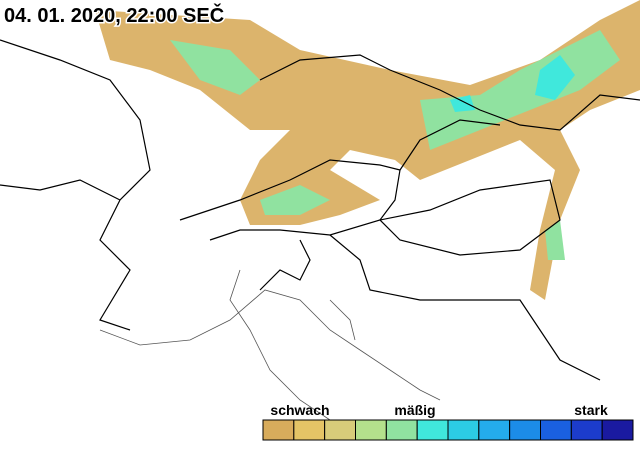 This screenshot has height=452, width=640. What do you see at coordinates (512, 83) in the screenshot?
I see `precip-area` at bounding box center [512, 83].